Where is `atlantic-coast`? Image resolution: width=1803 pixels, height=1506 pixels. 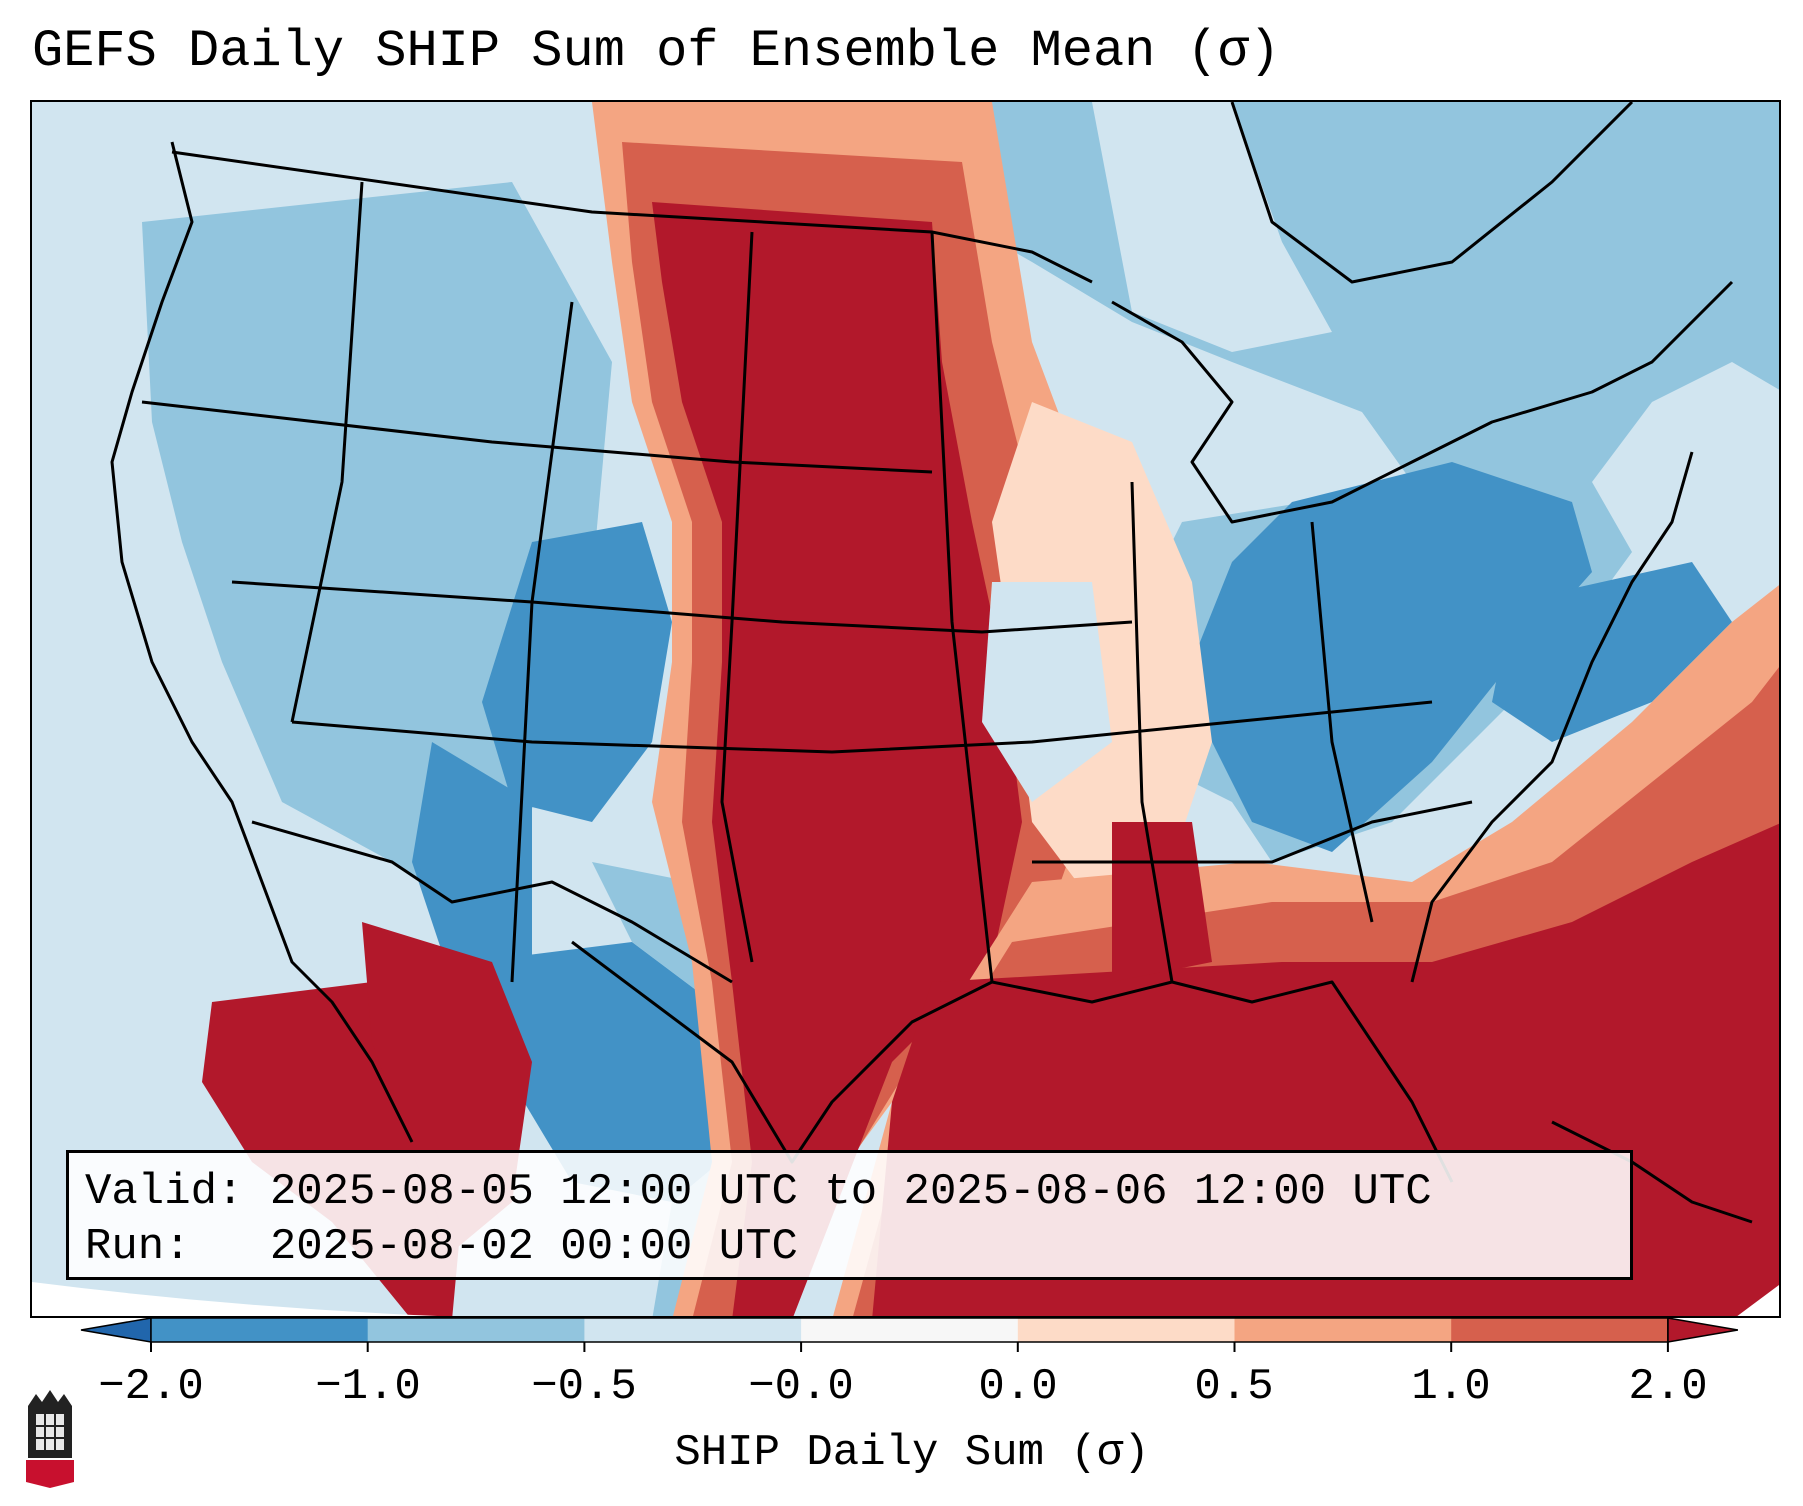 atlantic-coast is located at coordinates (1552, 717).